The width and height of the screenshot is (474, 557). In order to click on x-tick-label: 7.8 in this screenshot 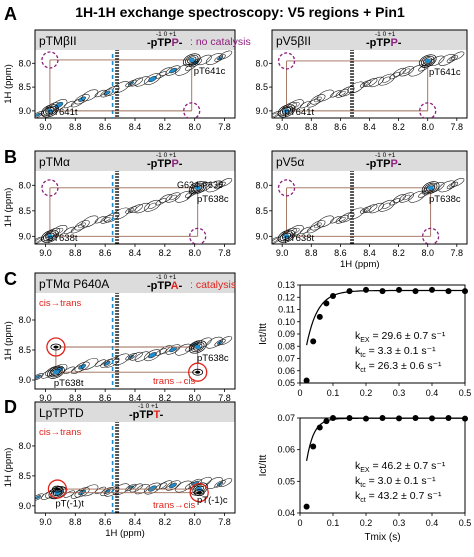, I will do `click(224, 522)`.